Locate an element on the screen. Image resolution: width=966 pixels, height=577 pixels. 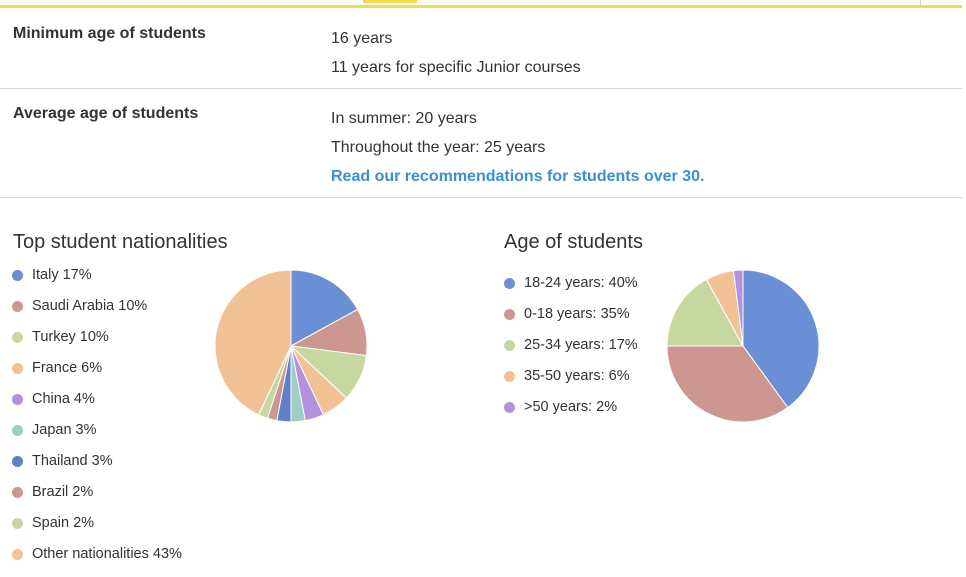
avg-age-year-value: Throughout the year: 25 years is located at coordinates (438, 147).